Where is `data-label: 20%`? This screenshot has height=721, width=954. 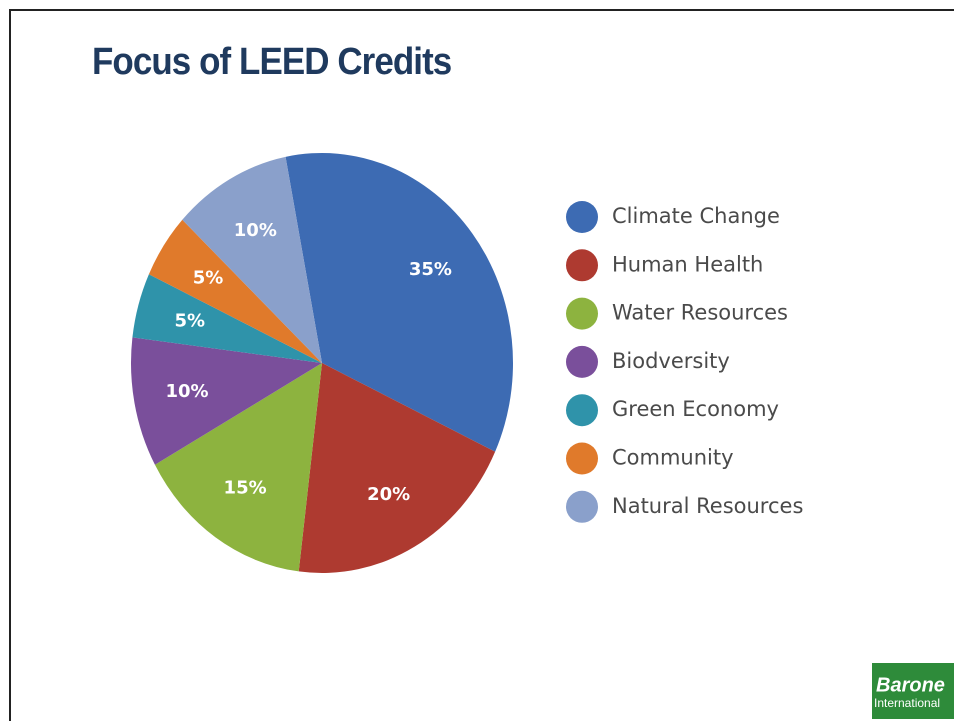
data-label: 20% is located at coordinates (388, 494).